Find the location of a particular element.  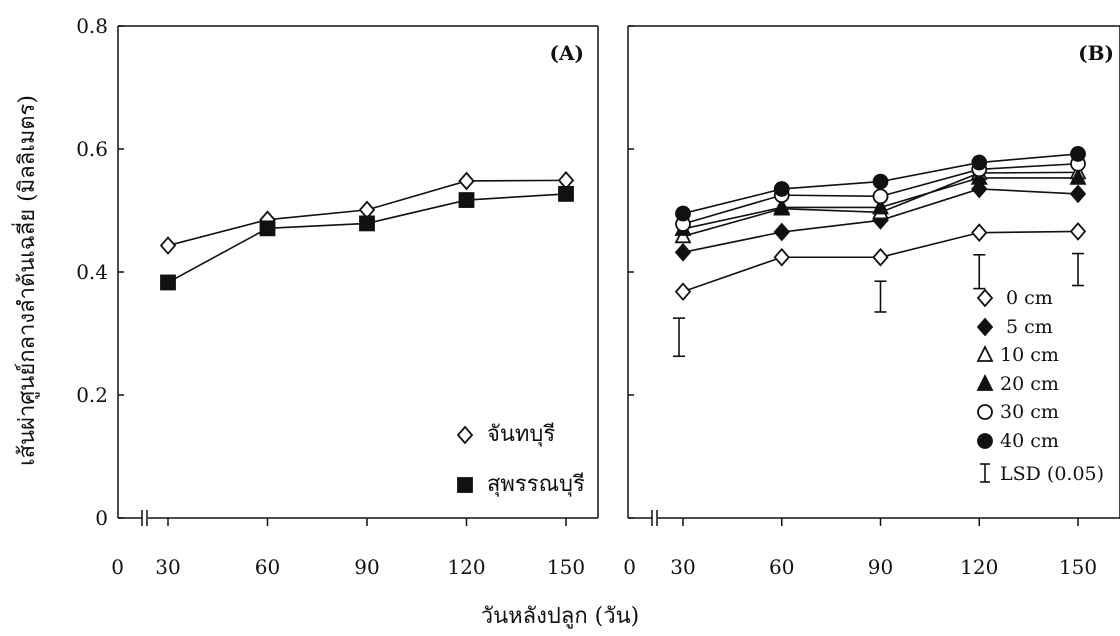

legend-label: 5 cm is located at coordinates (1029, 327).